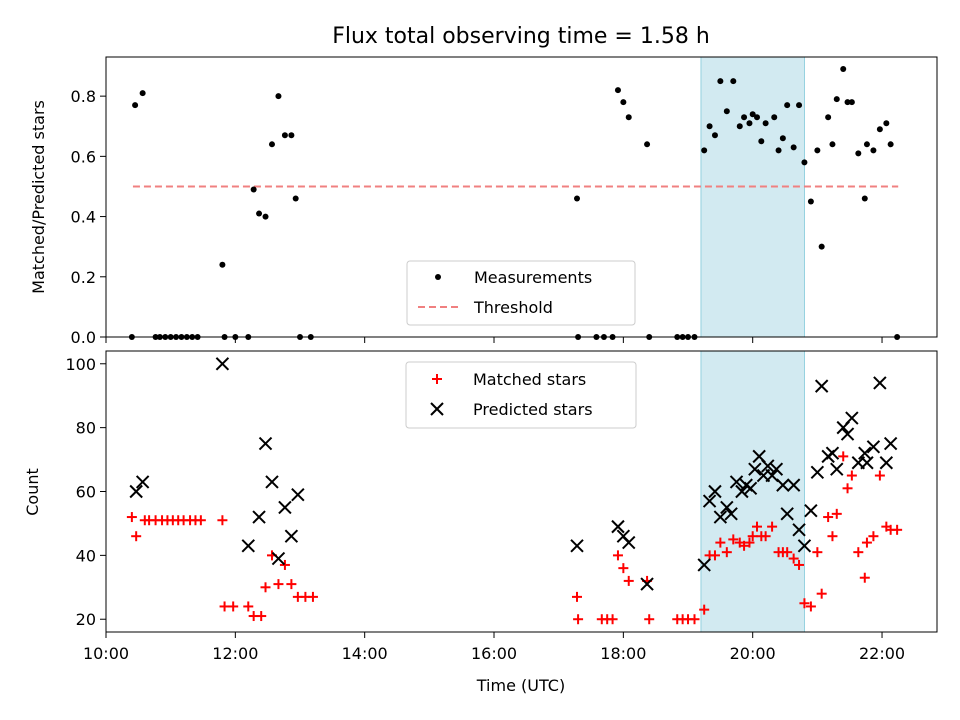 Image resolution: width=960 pixels, height=720 pixels. I want to click on x-axis-label: Time (UTC), so click(520, 685).